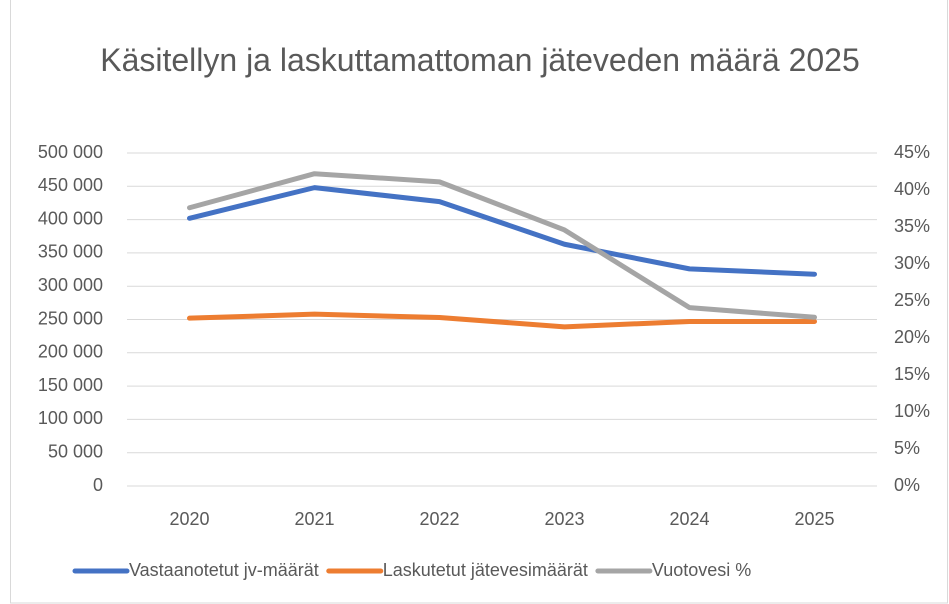 This screenshot has height=604, width=949. What do you see at coordinates (912, 189) in the screenshot?
I see `y2-tick-label: 40%` at bounding box center [912, 189].